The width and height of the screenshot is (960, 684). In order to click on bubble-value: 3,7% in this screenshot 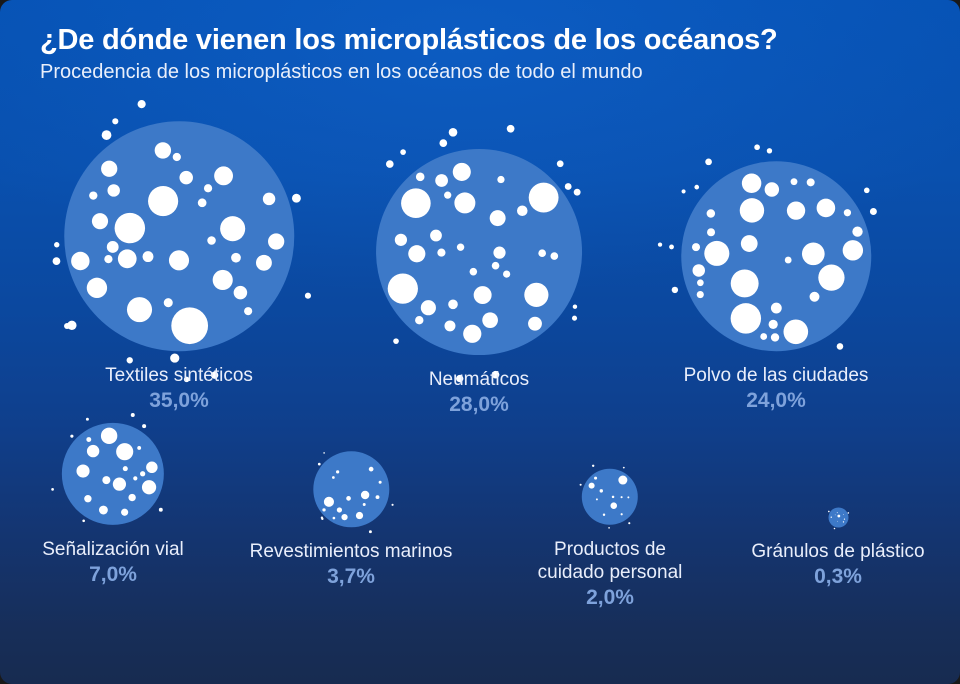, I will do `click(351, 576)`.